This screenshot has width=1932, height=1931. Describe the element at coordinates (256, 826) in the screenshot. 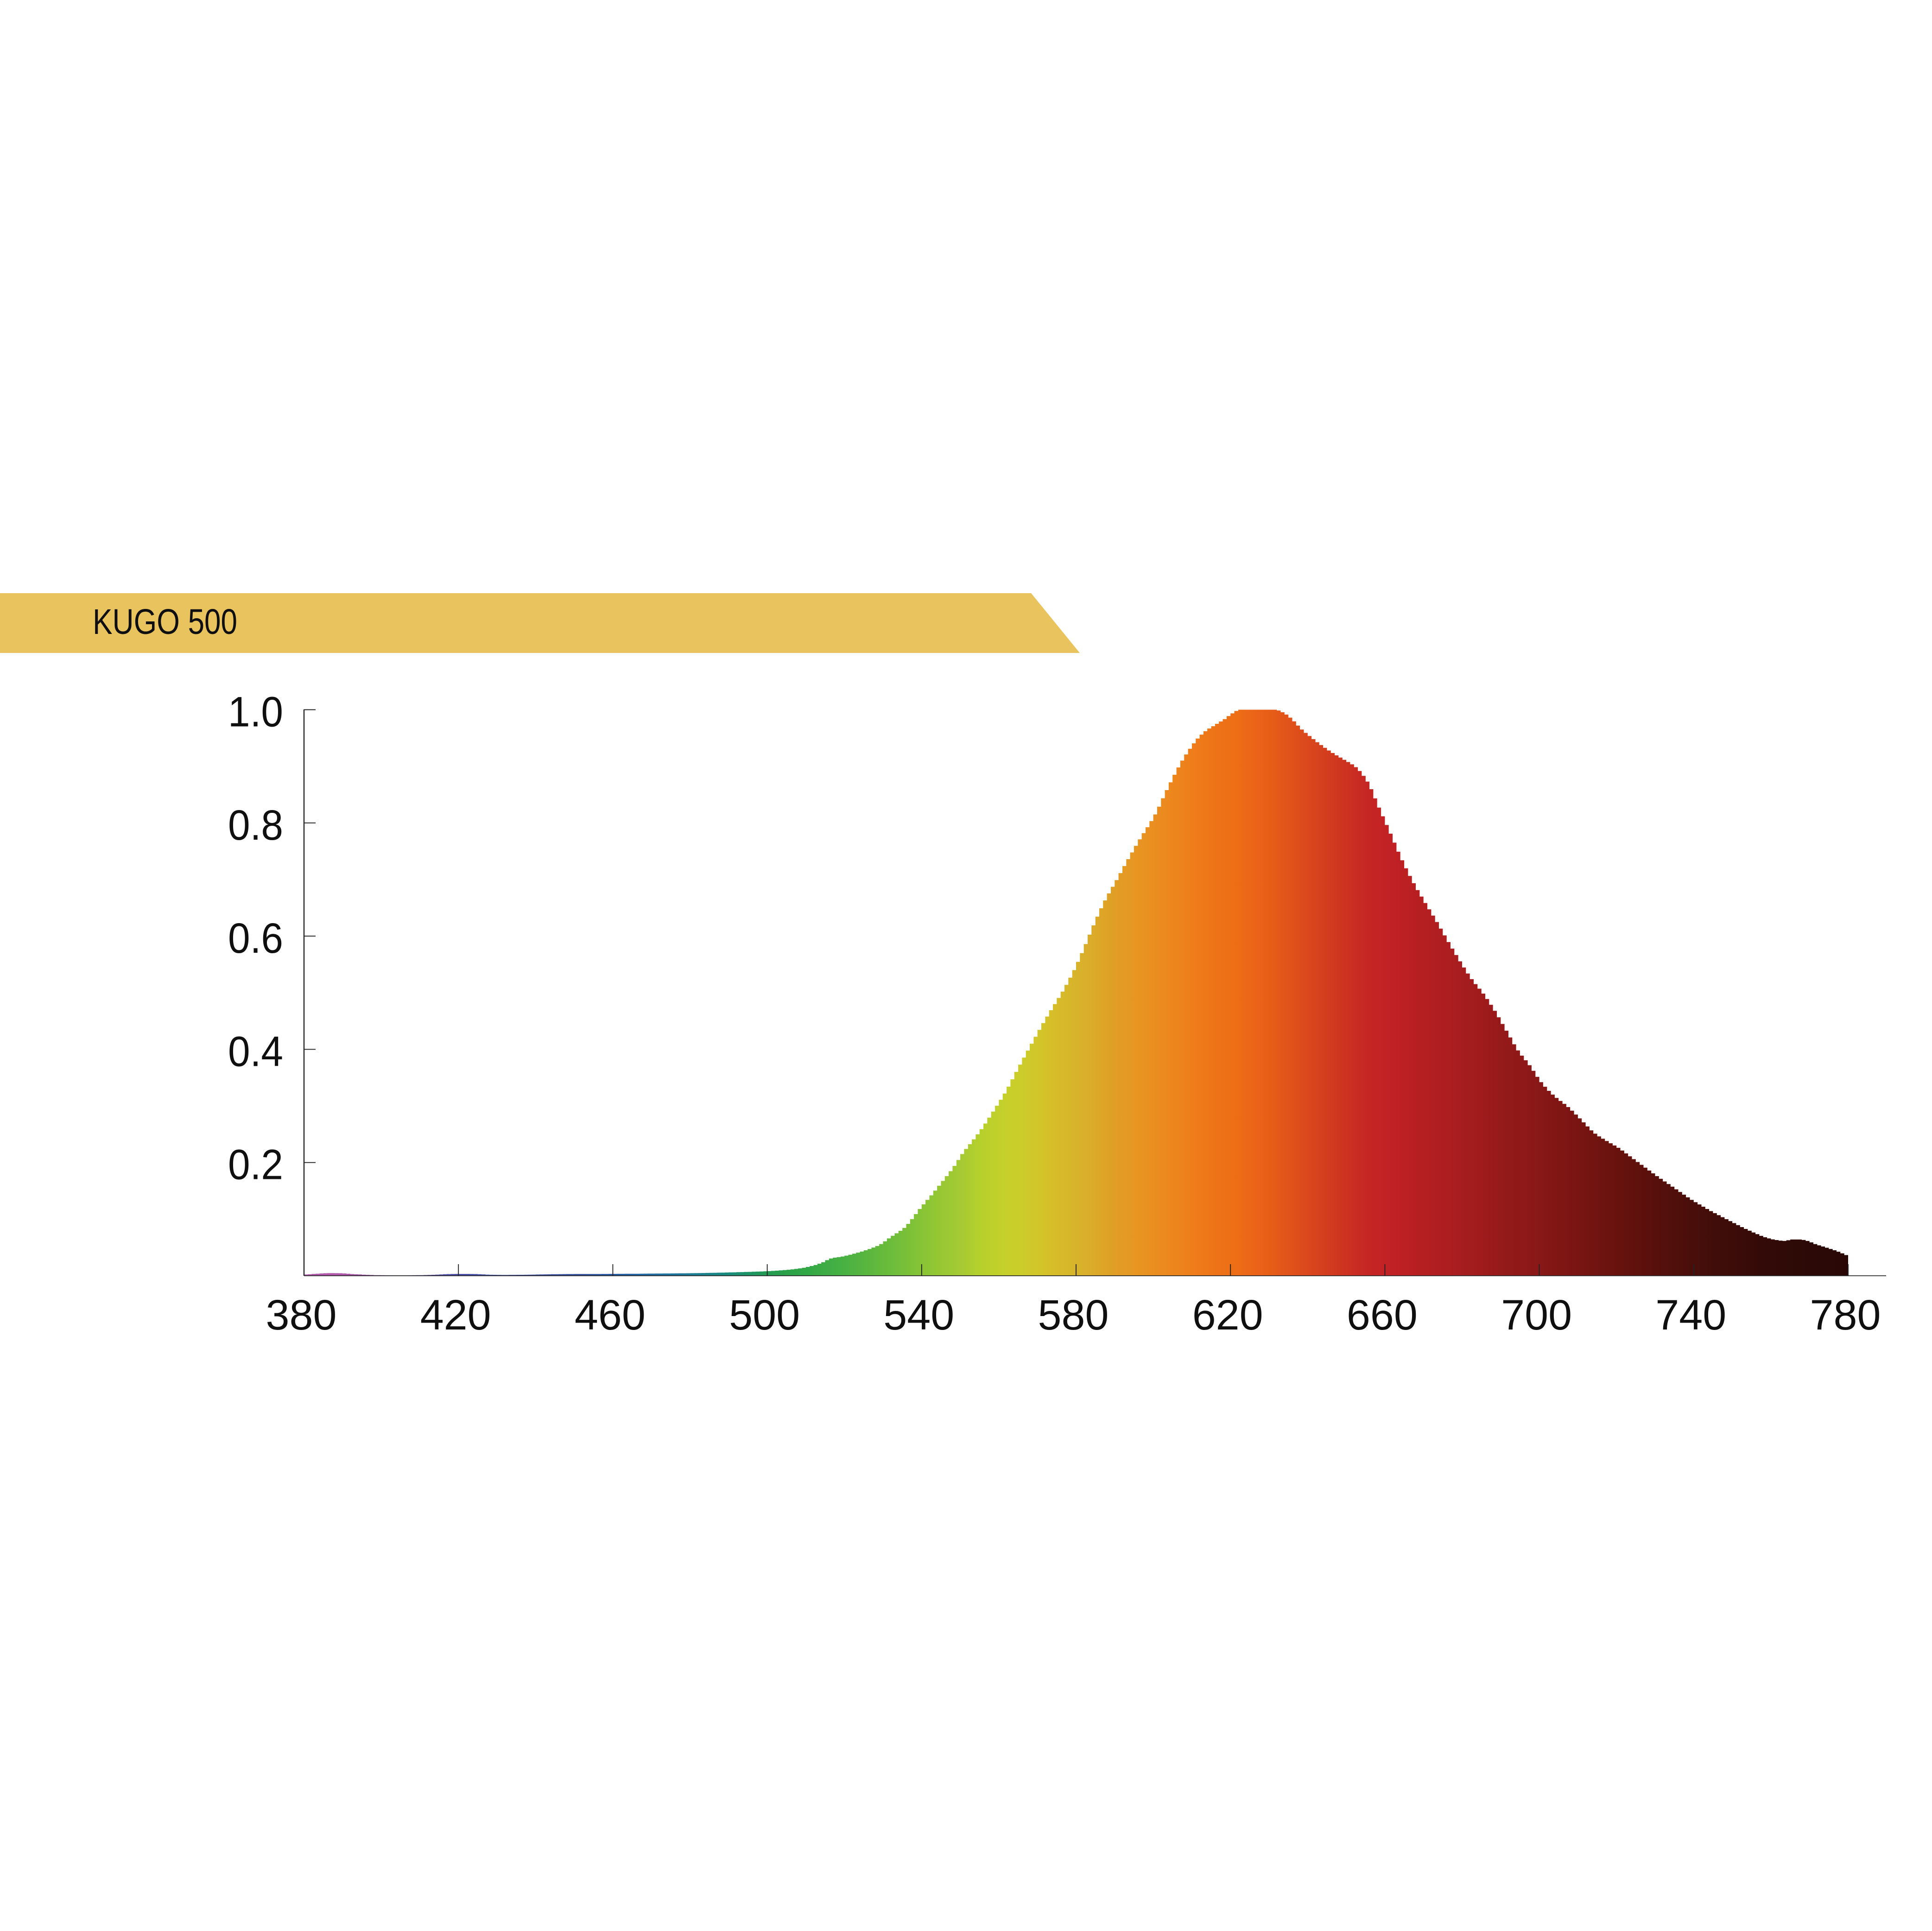

I see `svg-text: 0.8` at that location.